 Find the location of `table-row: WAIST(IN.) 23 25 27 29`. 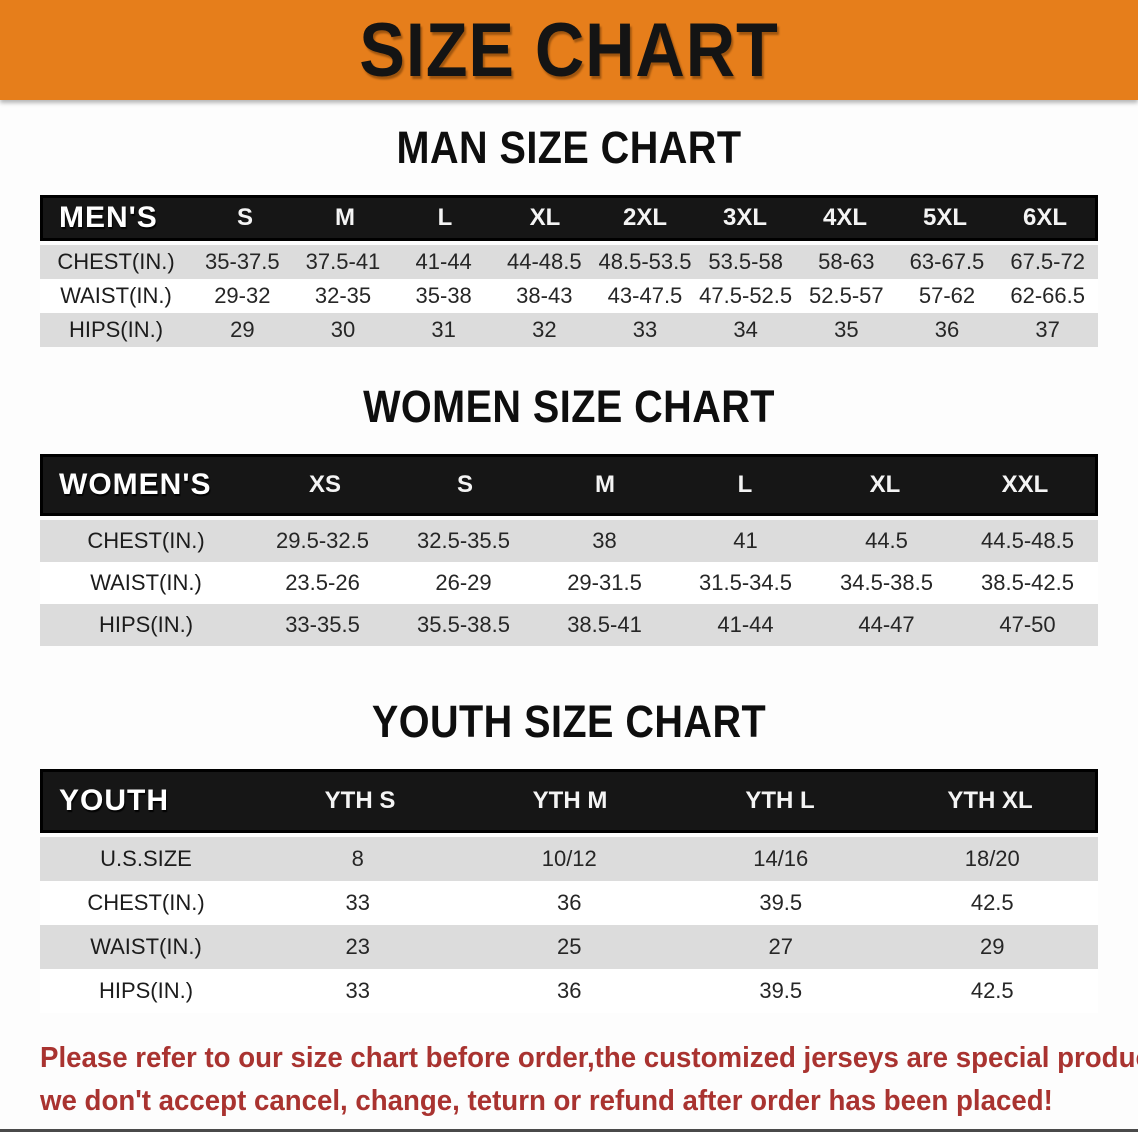

table-row: WAIST(IN.) 23 25 27 29 is located at coordinates (569, 947).